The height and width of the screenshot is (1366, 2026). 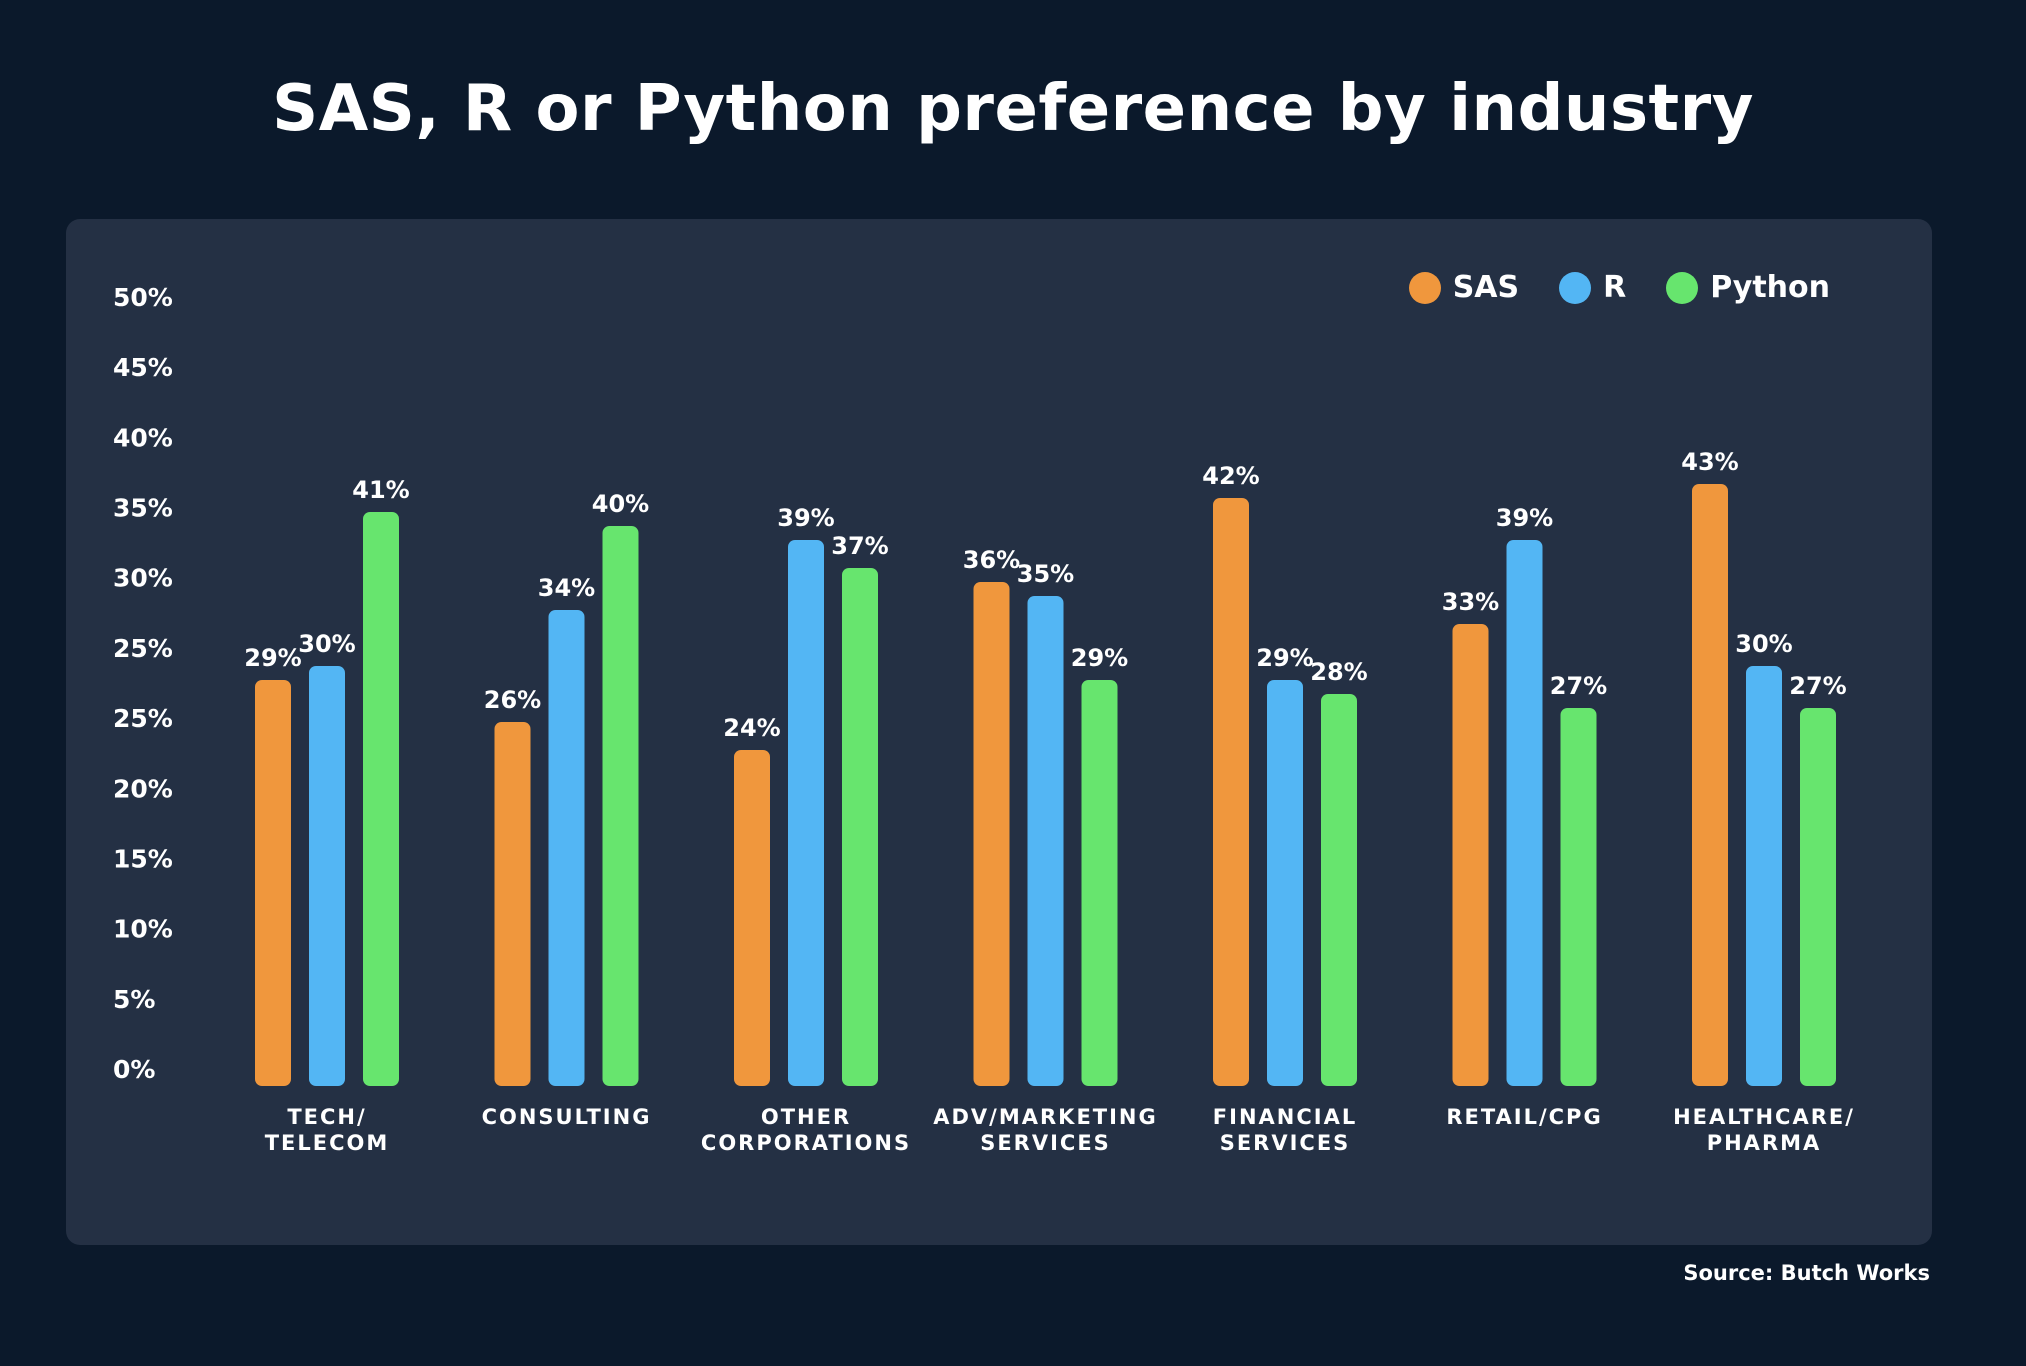 I want to click on x-tick-label: TELECOM, so click(x=327, y=1143).